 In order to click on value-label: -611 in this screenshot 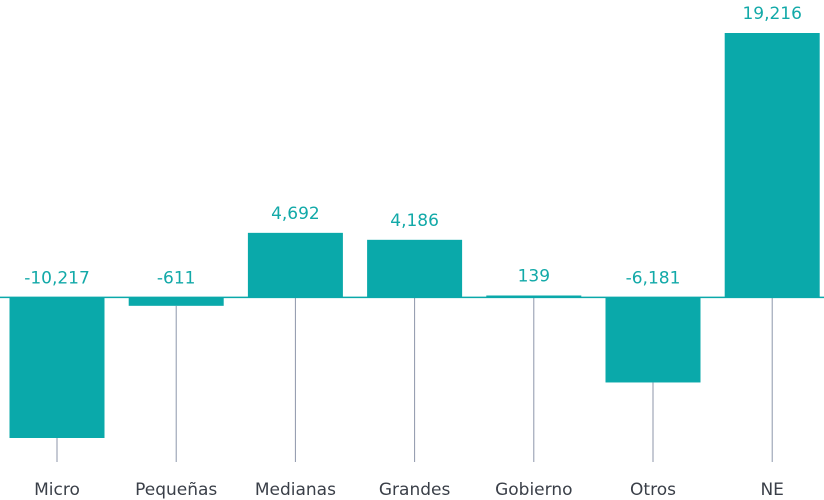, I will do `click(176, 278)`.